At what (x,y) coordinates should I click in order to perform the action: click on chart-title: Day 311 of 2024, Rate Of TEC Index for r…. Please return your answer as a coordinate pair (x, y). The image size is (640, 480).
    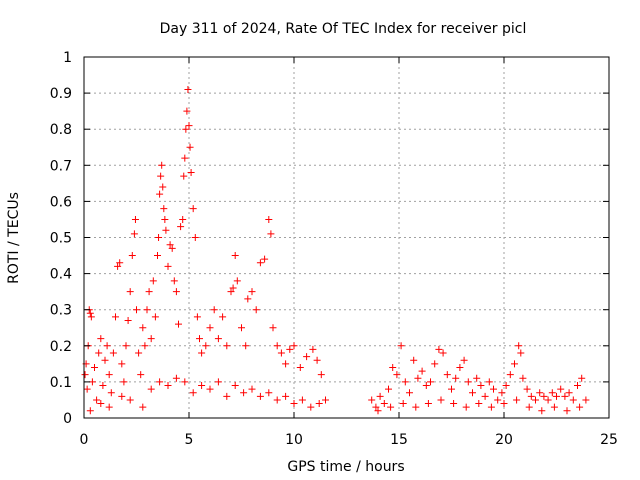
    Looking at the image, I should click on (343, 29).